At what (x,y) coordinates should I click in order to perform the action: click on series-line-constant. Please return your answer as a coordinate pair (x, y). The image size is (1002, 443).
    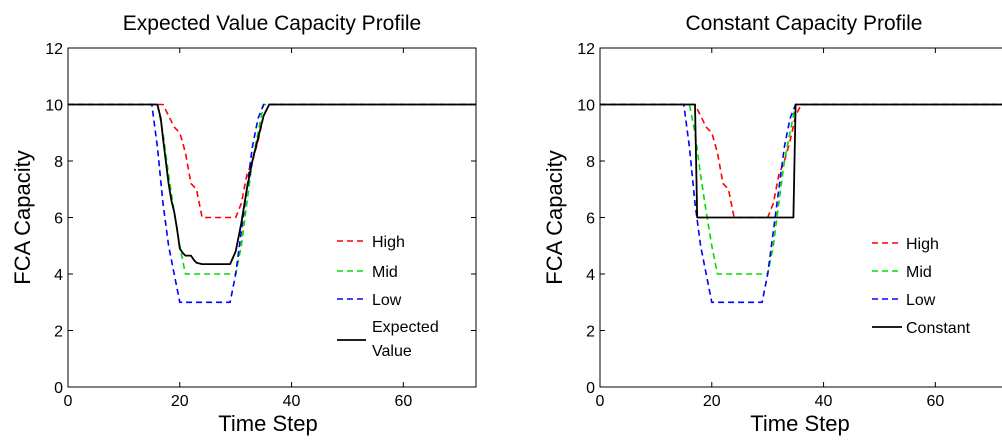
    Looking at the image, I should click on (801, 161).